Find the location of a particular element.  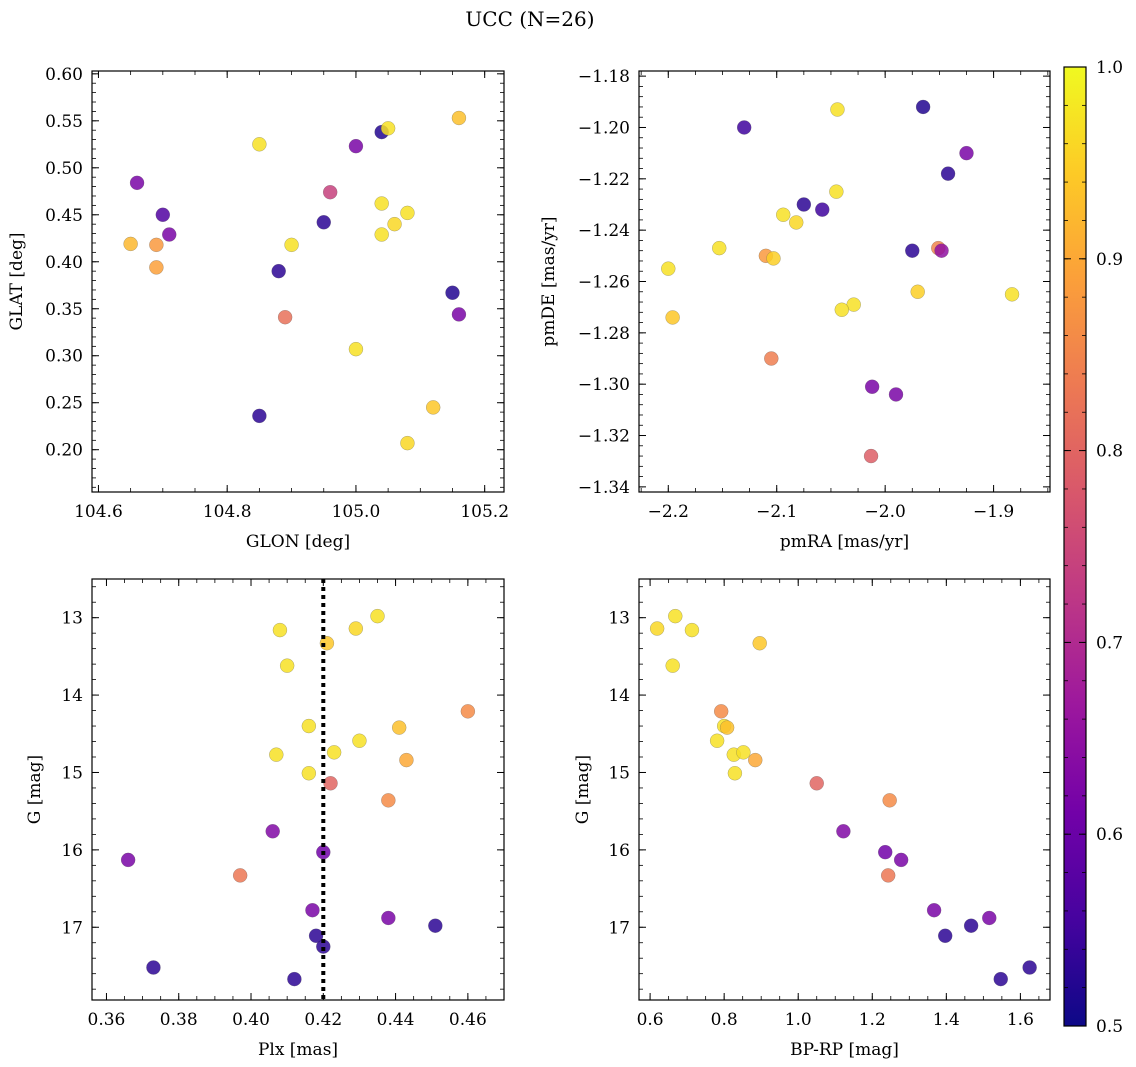

axes-frame is located at coordinates (298, 281).